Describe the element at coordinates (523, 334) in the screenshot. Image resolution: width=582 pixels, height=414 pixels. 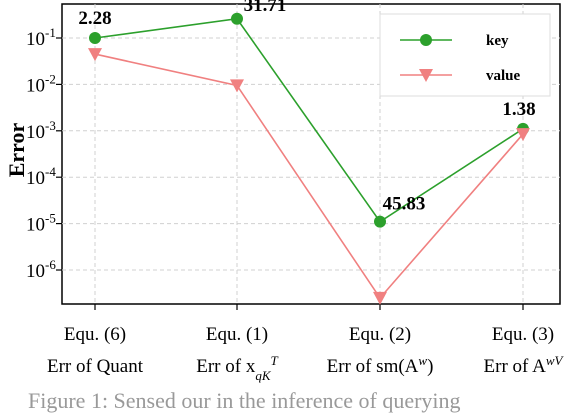
I see `x-tick-label: Equ. (3)` at that location.